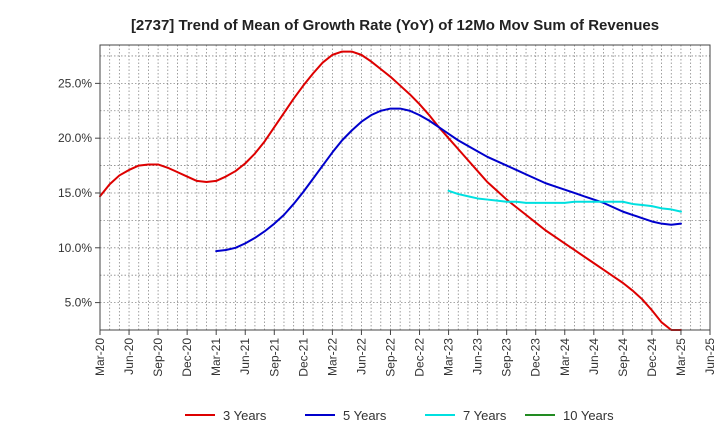 The height and width of the screenshot is (440, 720). I want to click on x-tick-label: Dec-23, so click(536, 357).